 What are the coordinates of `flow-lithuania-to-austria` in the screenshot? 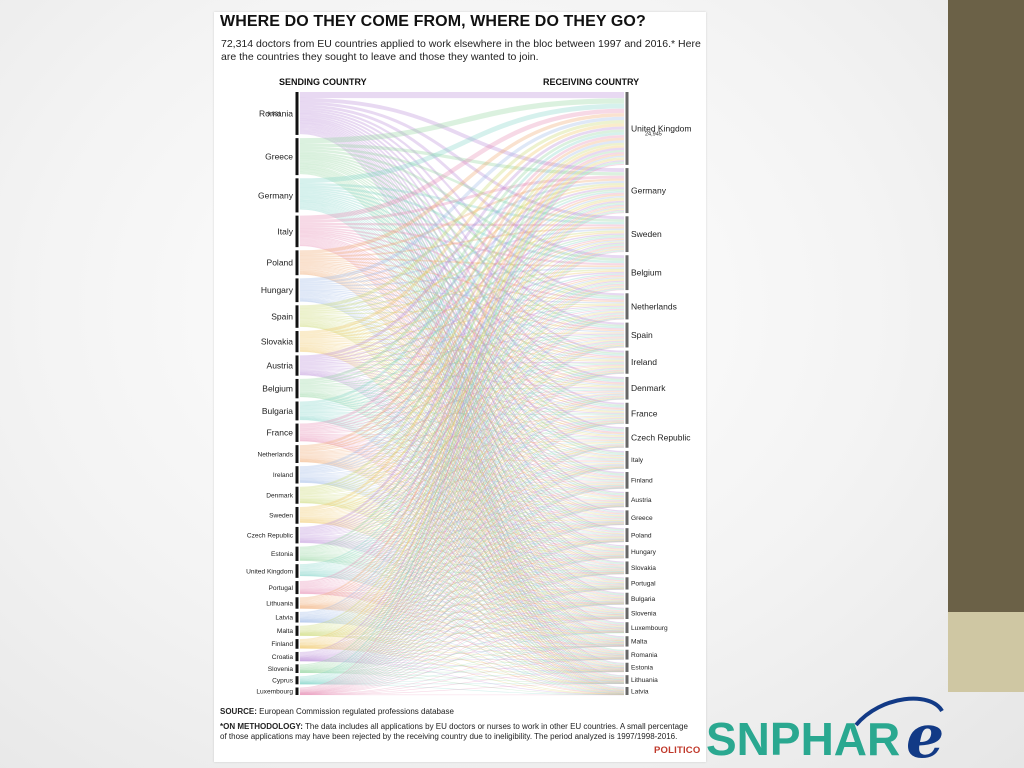 It's located at (462, 555).